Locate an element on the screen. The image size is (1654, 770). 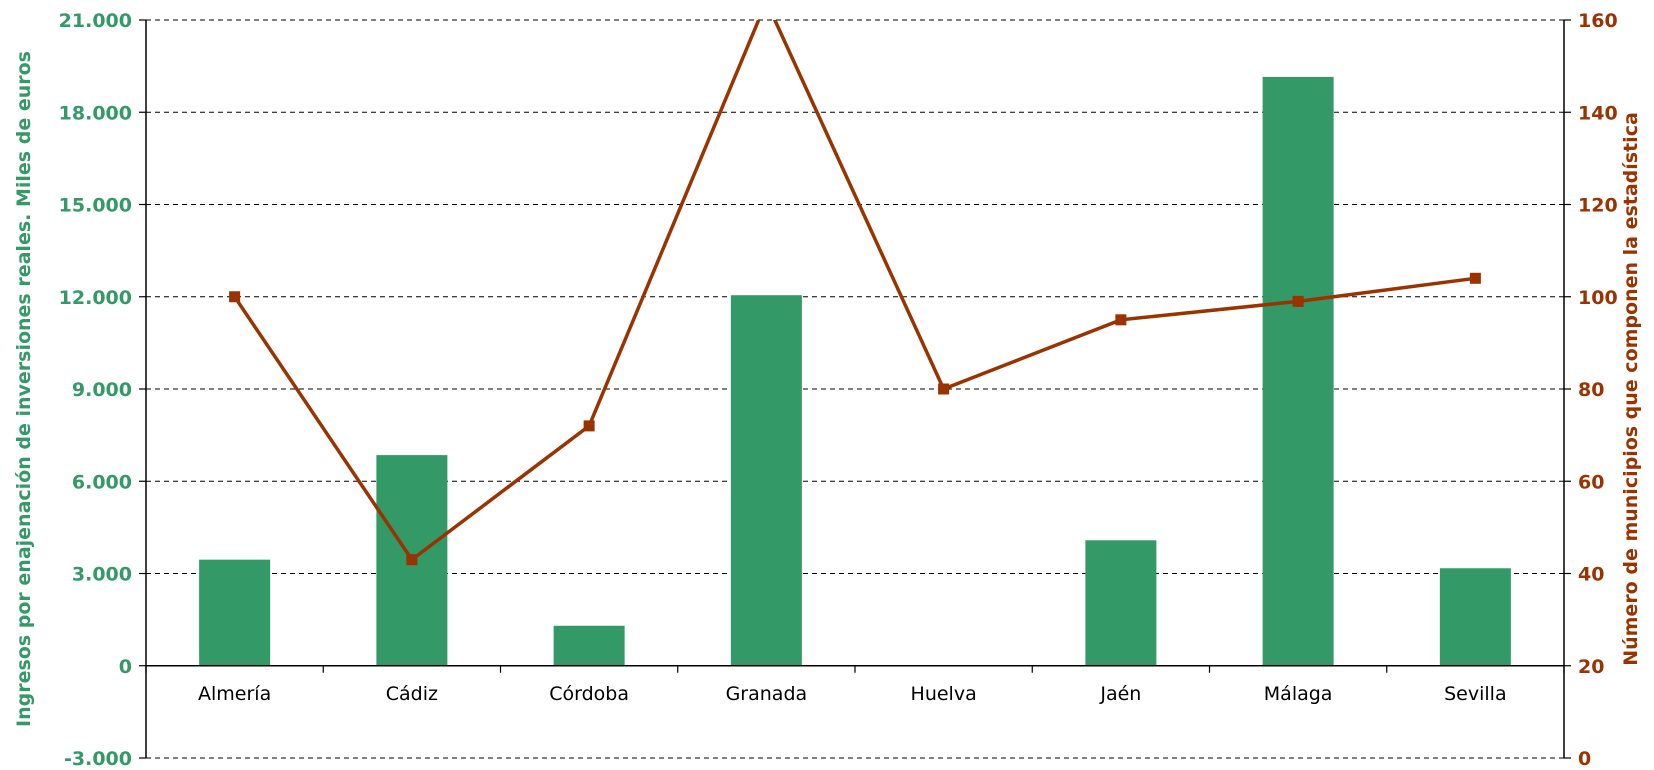
category-label: Sevilla is located at coordinates (1475, 694).